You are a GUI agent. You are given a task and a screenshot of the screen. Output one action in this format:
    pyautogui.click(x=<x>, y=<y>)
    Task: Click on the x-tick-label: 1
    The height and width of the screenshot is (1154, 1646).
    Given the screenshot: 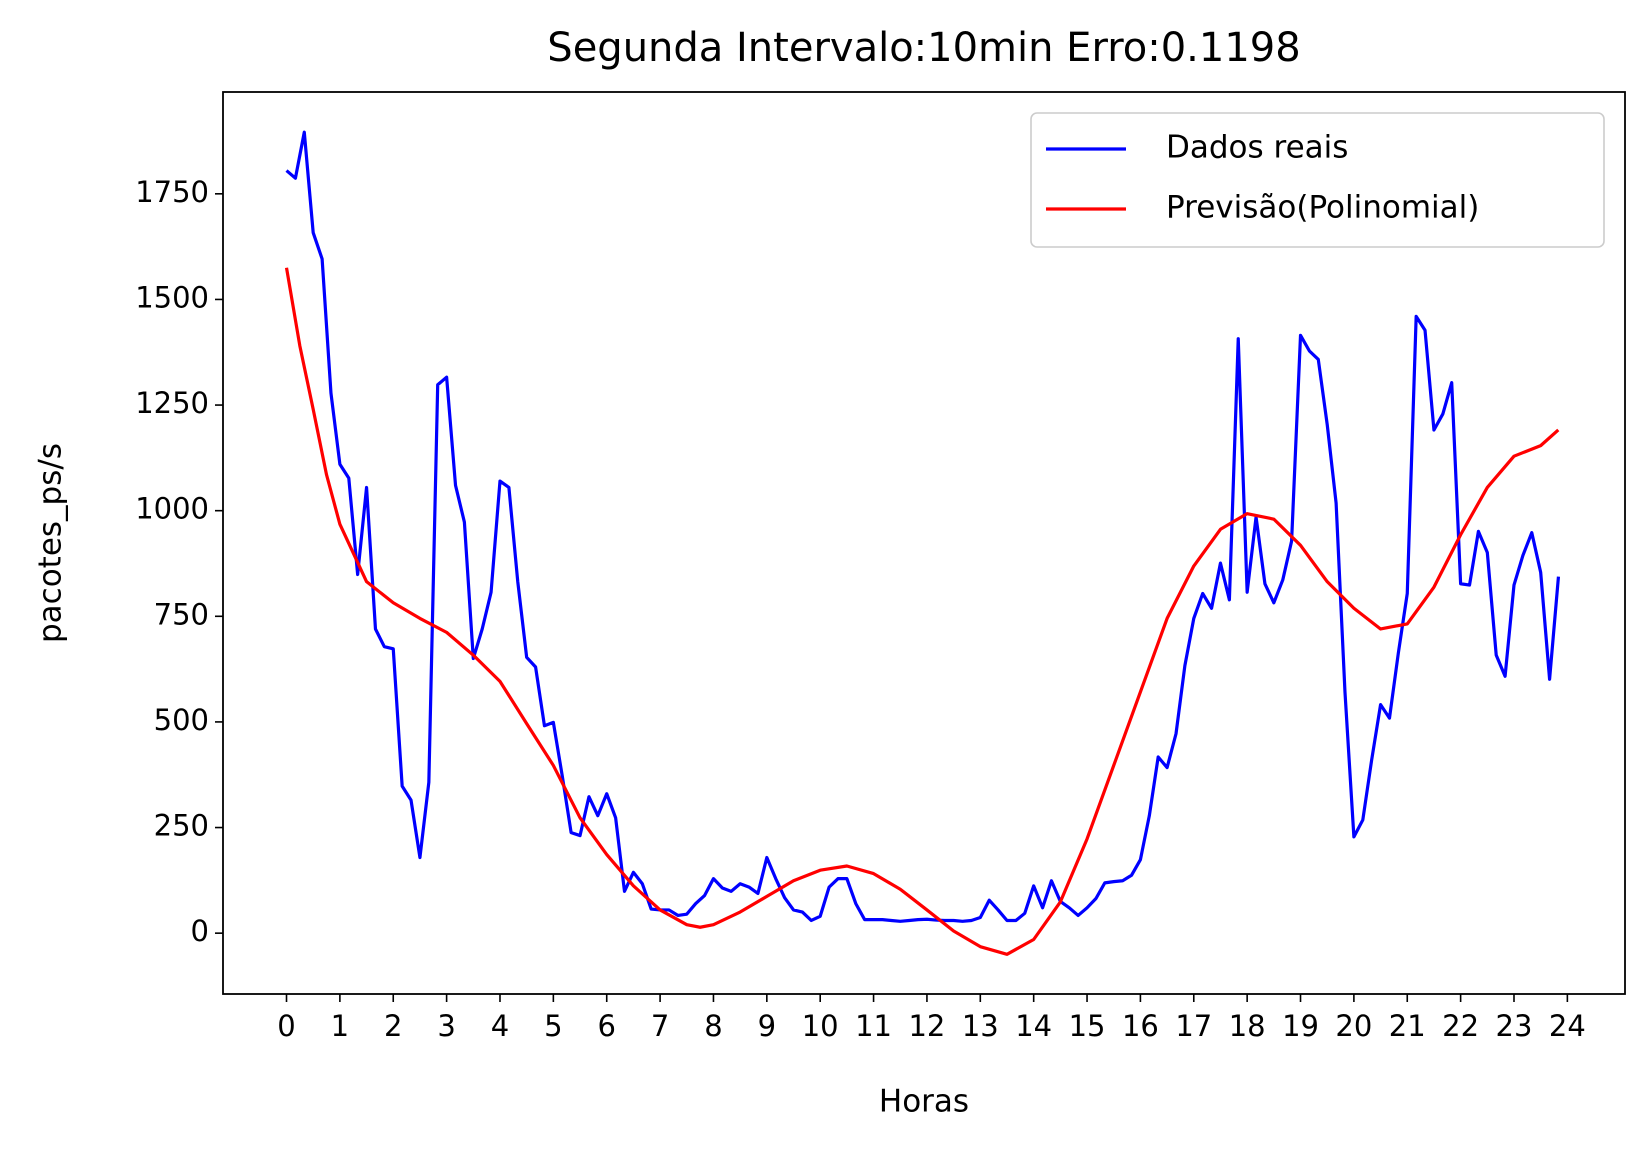 What is the action you would take?
    pyautogui.click(x=340, y=1026)
    